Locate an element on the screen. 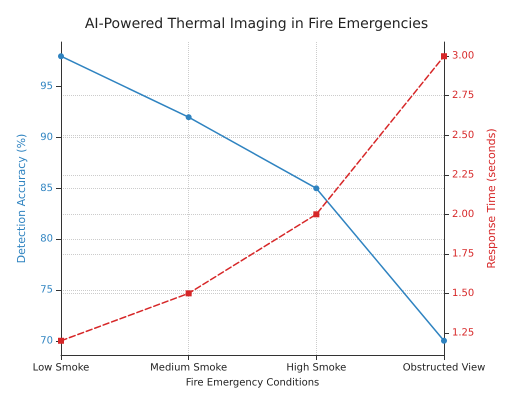 This screenshot has height=403, width=513. y2-tick-label: 2.25 is located at coordinates (463, 174).